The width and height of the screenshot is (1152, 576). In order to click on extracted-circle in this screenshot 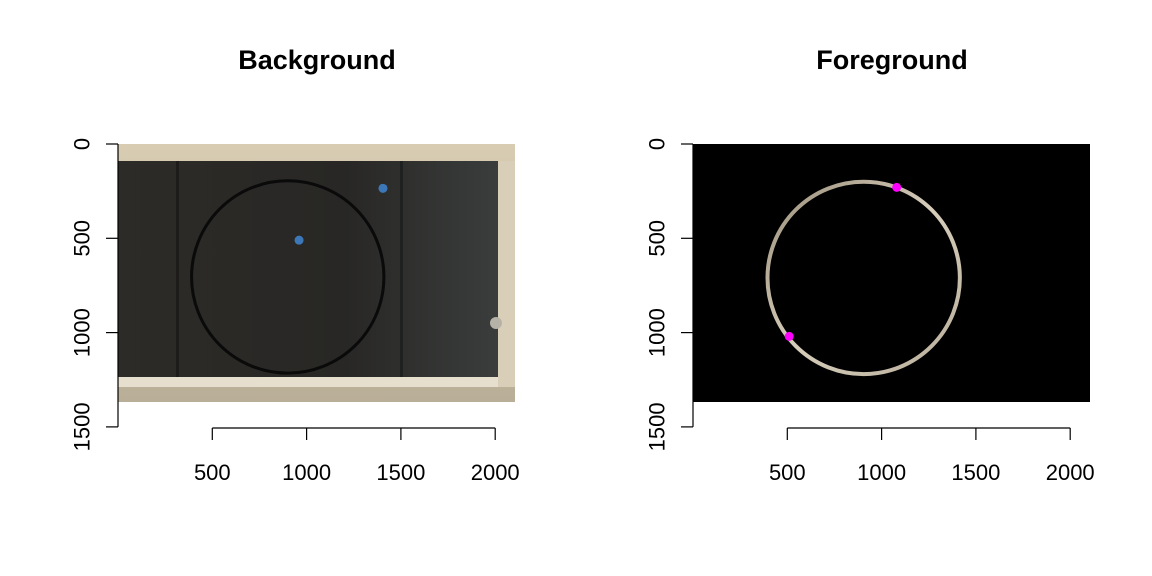, I will do `click(863, 278)`.